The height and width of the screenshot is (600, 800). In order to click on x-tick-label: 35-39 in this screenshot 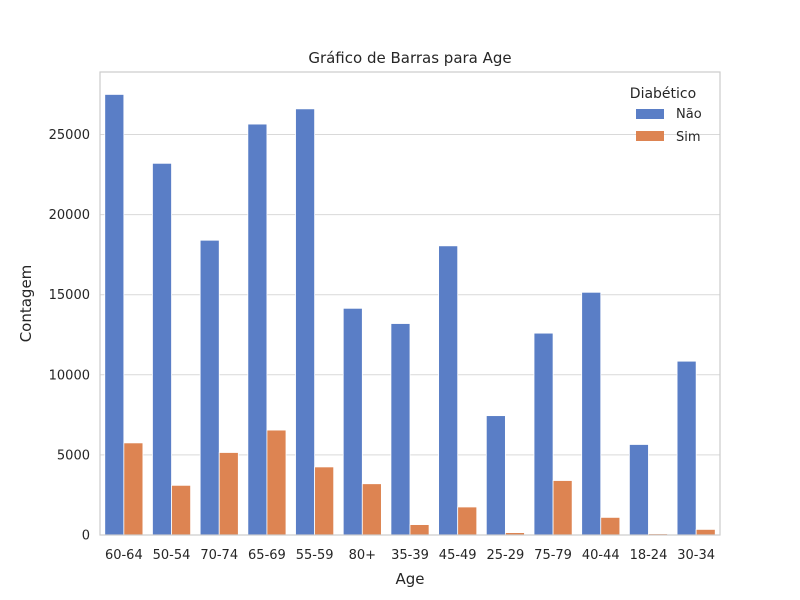, I will do `click(410, 555)`.